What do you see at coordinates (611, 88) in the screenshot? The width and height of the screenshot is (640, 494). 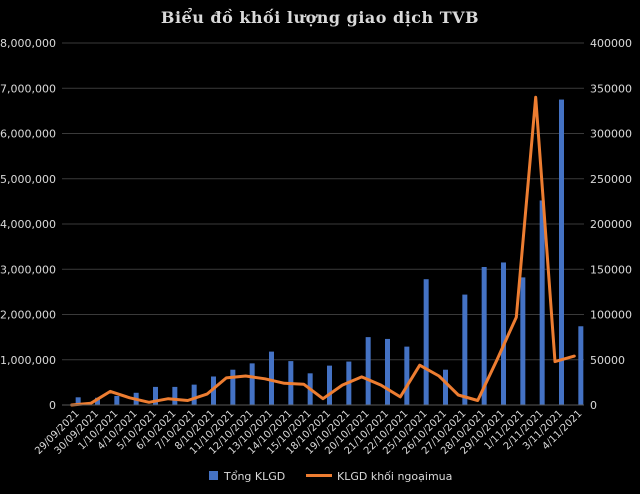 I see `y-right-tick-label: 350000` at bounding box center [611, 88].